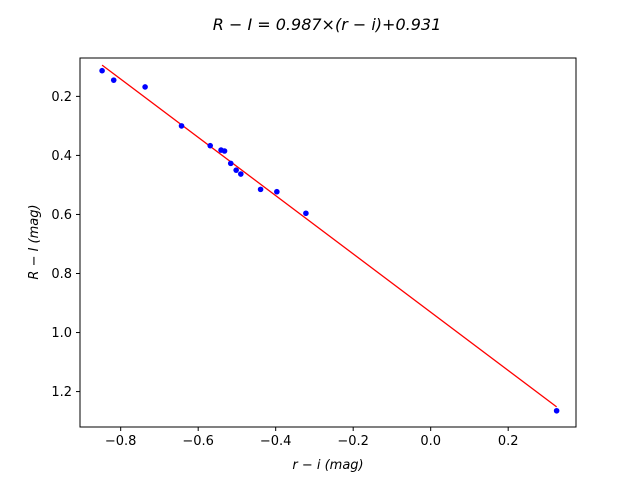  Describe the element at coordinates (312, 438) in the screenshot. I see `x-axis: −0.8 −0.6 −0.4 −0.2 0.0 0.2` at that location.